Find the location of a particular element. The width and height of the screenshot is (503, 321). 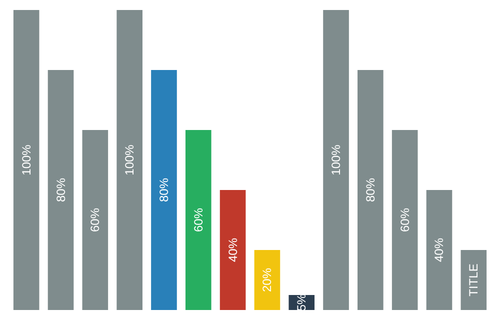

data-label: 20% is located at coordinates (267, 280).